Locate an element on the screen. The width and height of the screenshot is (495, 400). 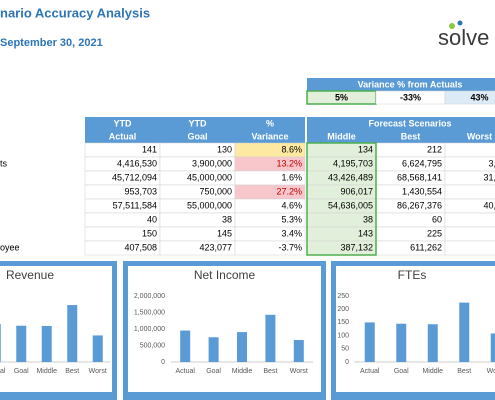
chart-area is located at coordinates (224, 329).